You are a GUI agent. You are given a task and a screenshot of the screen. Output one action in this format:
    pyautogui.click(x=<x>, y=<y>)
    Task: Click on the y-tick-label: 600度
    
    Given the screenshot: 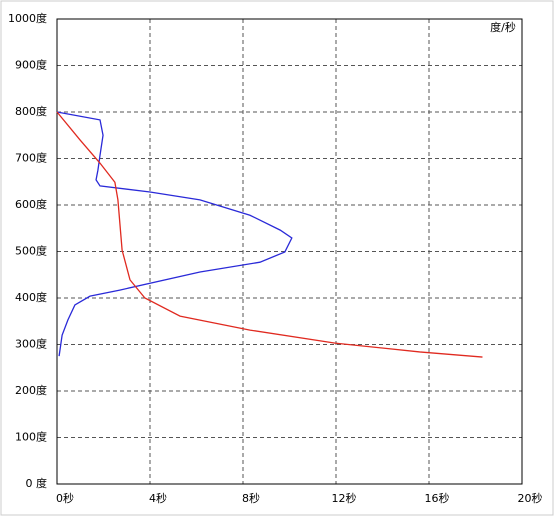 What is the action you would take?
    pyautogui.click(x=31, y=204)
    